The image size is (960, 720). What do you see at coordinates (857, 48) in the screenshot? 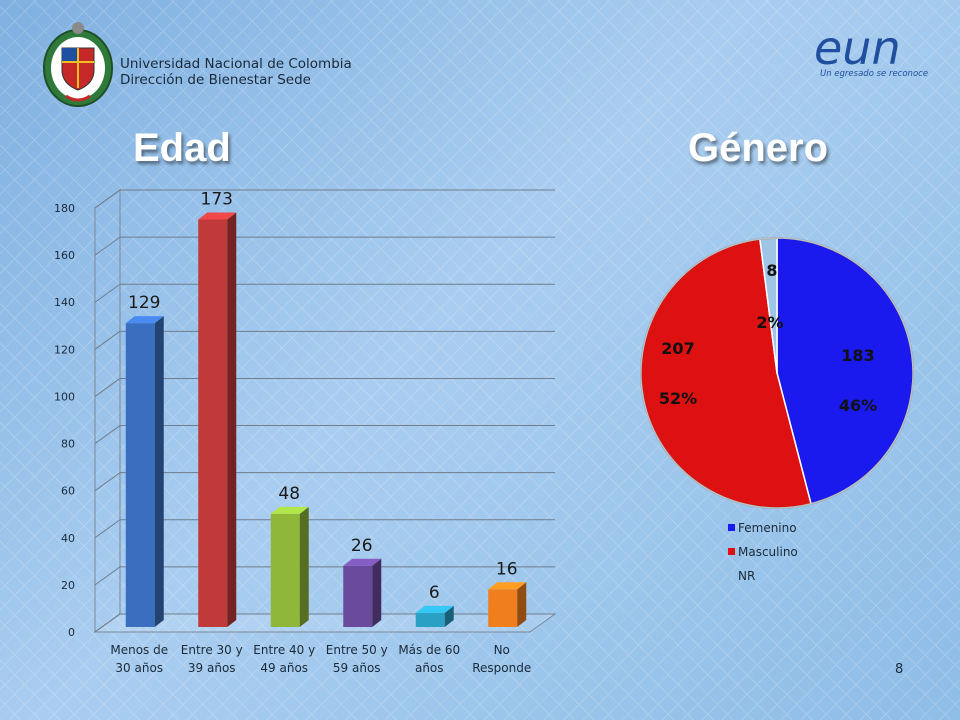
I see `eun-logo-text: eun` at bounding box center [857, 48].